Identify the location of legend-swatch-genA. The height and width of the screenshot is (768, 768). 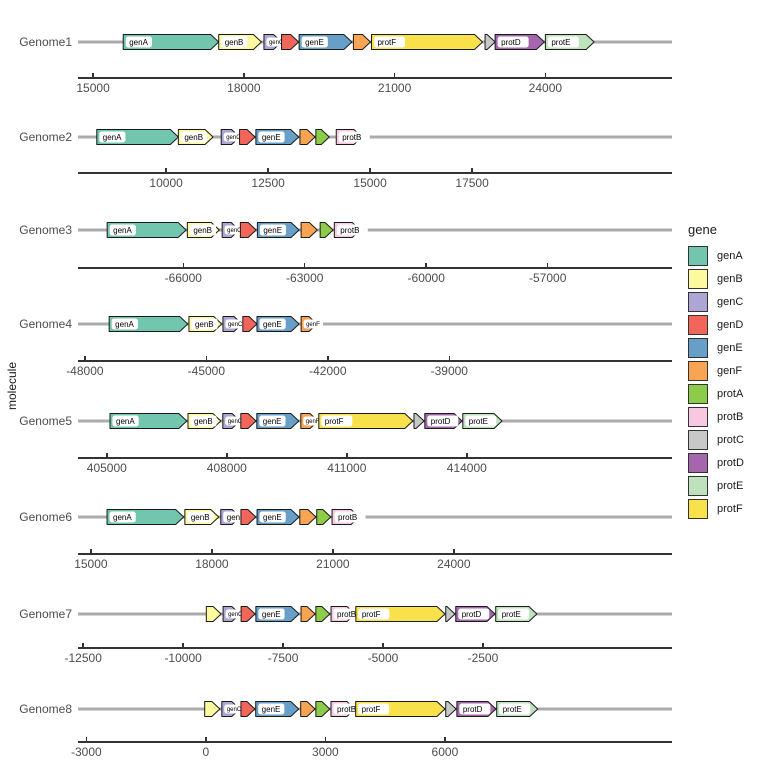
(698, 256).